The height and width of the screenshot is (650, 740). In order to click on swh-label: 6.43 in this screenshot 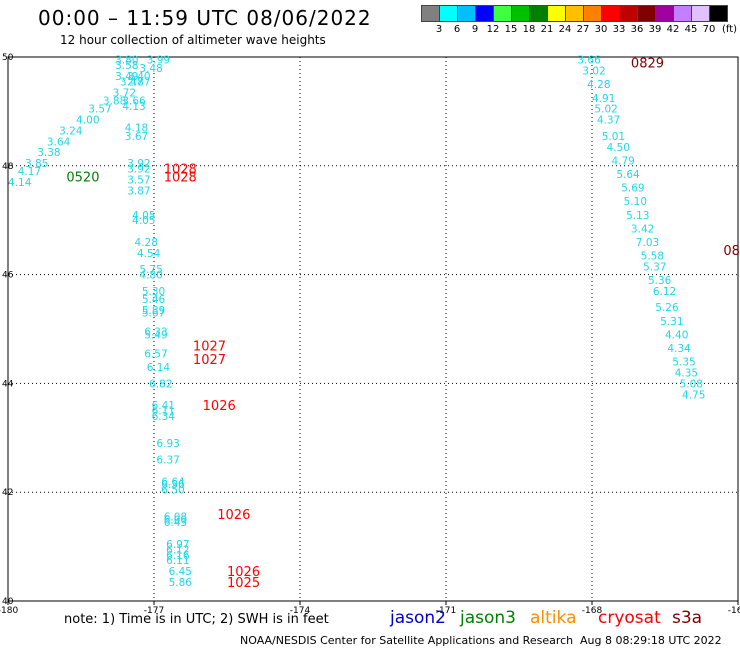, I will do `click(175, 523)`.